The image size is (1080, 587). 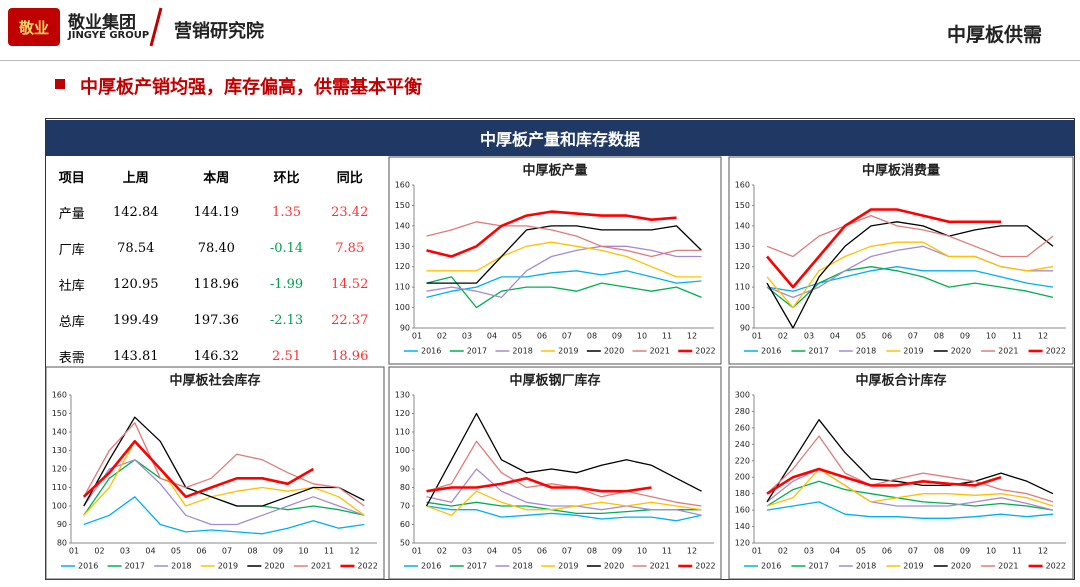 What do you see at coordinates (71, 286) in the screenshot?
I see `table-cell: 社库` at bounding box center [71, 286].